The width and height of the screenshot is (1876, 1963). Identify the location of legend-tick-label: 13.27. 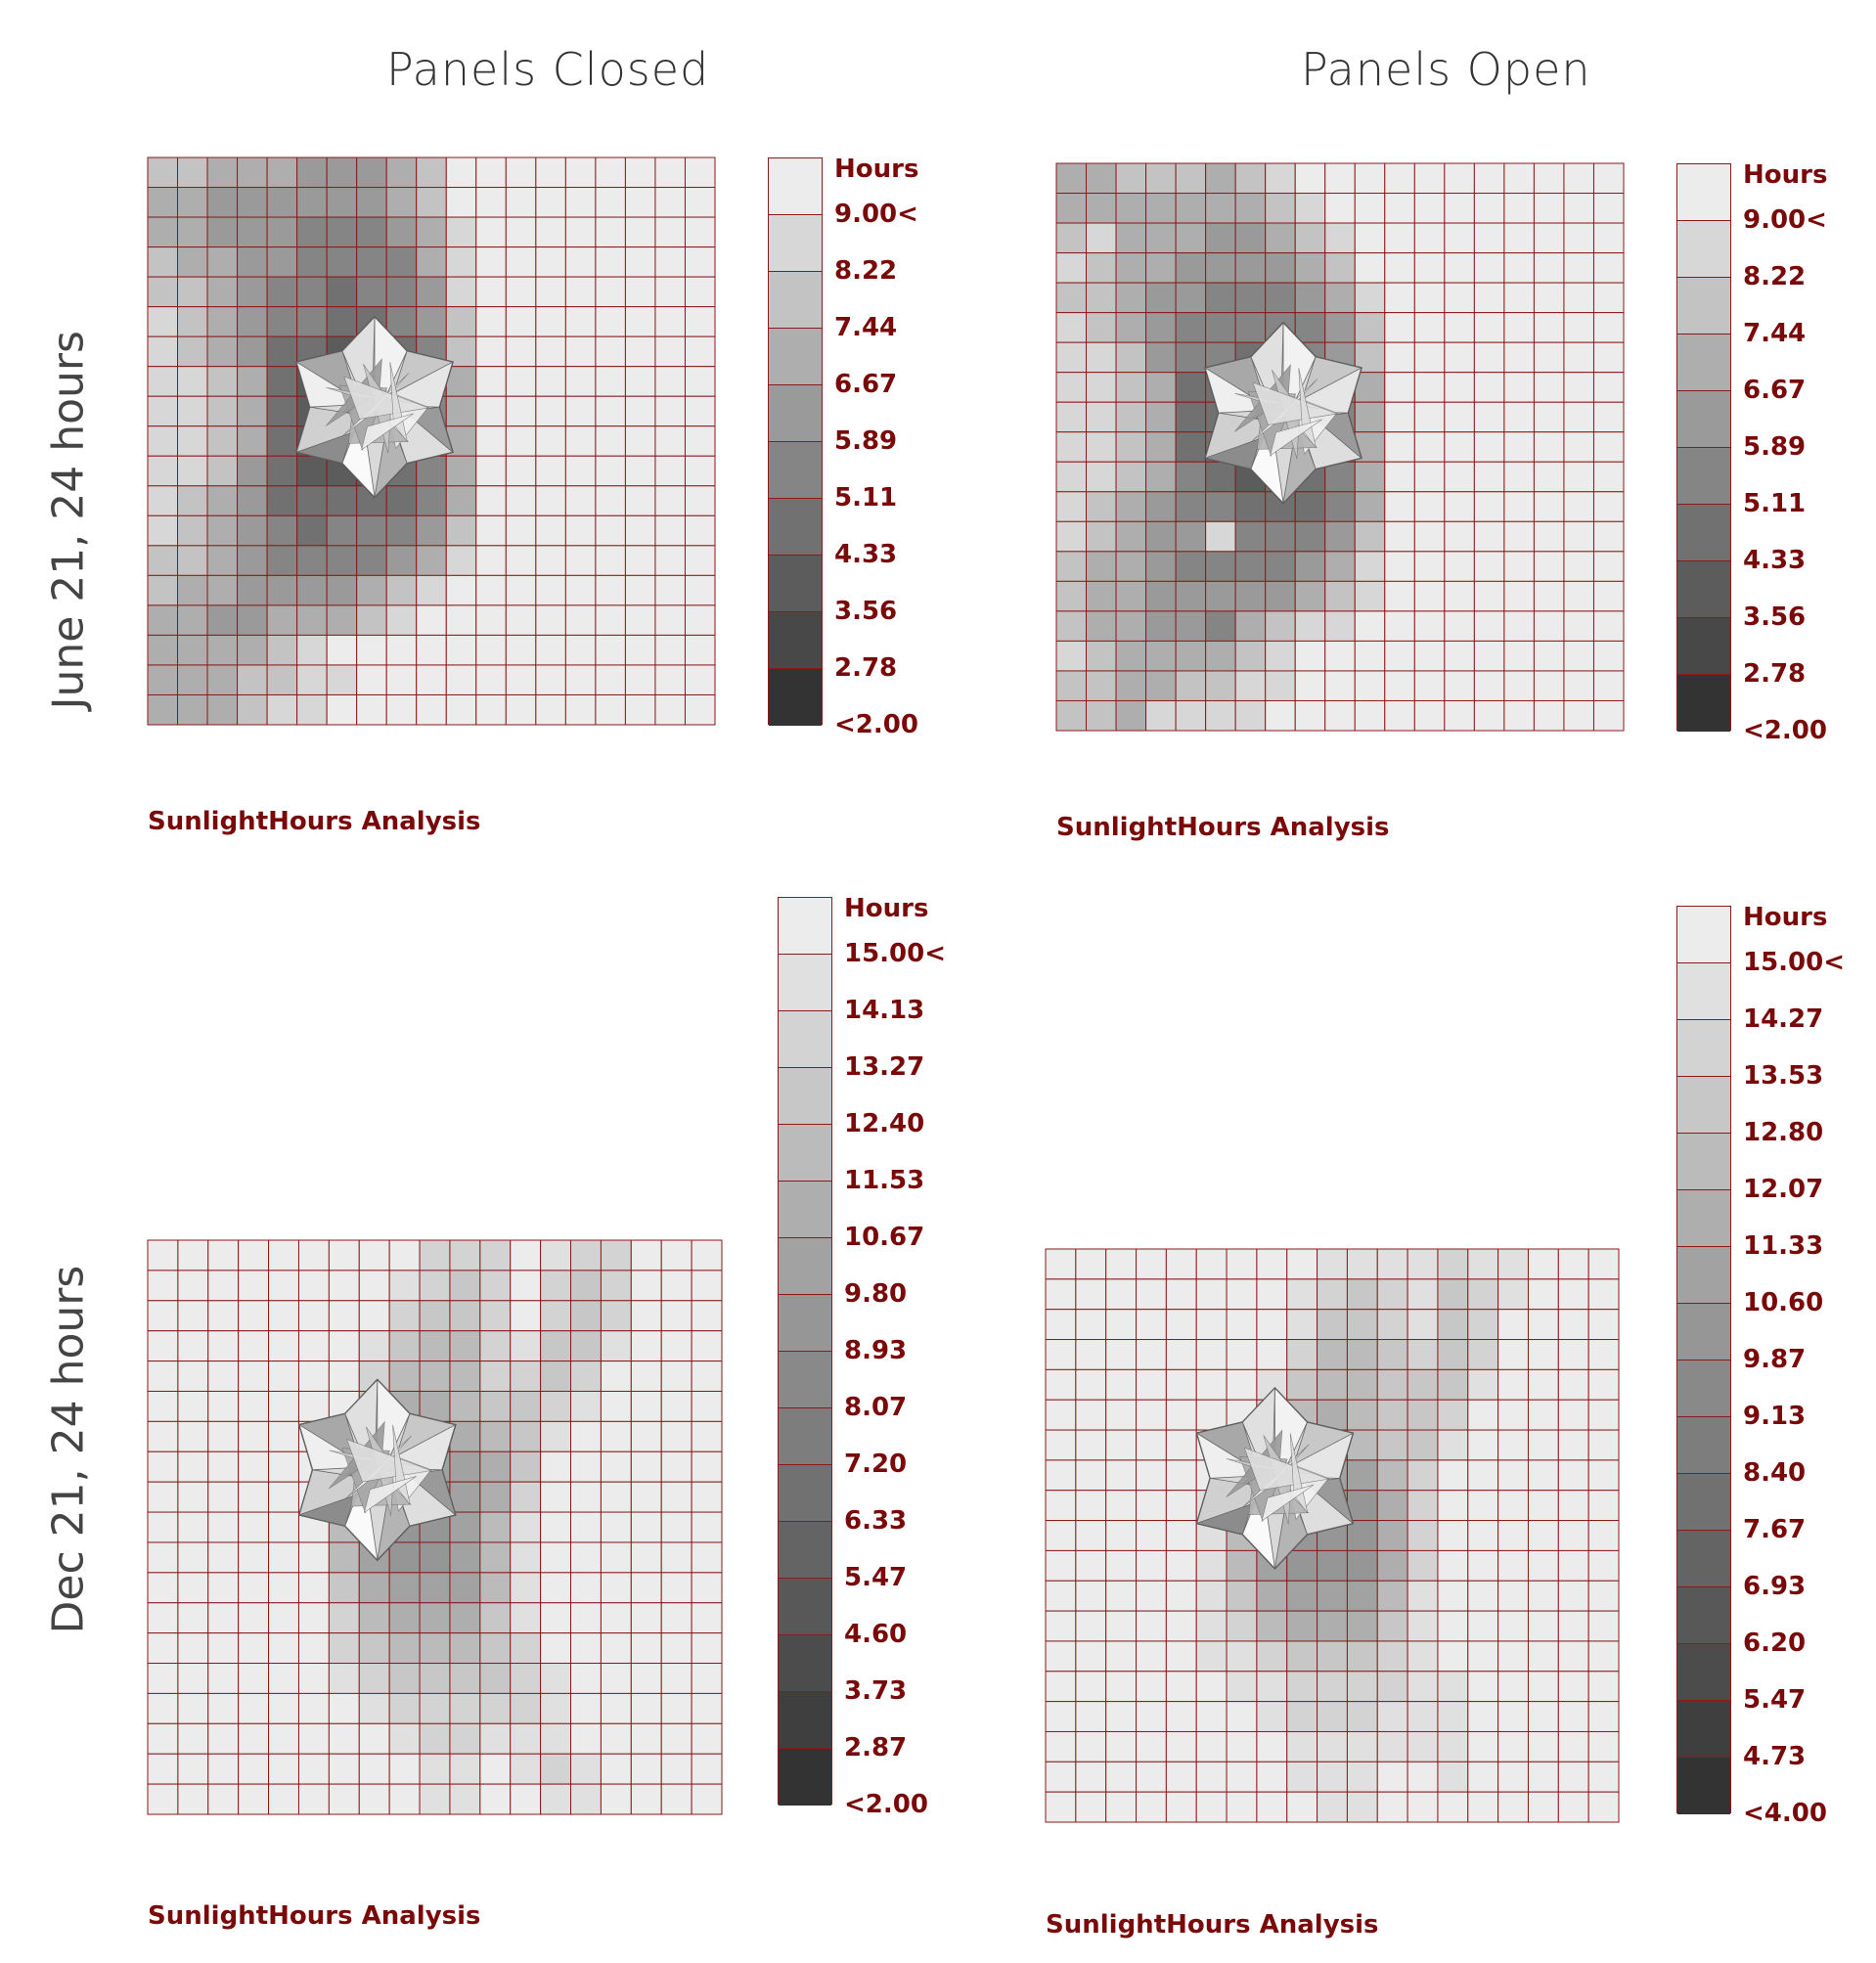
(884, 1067).